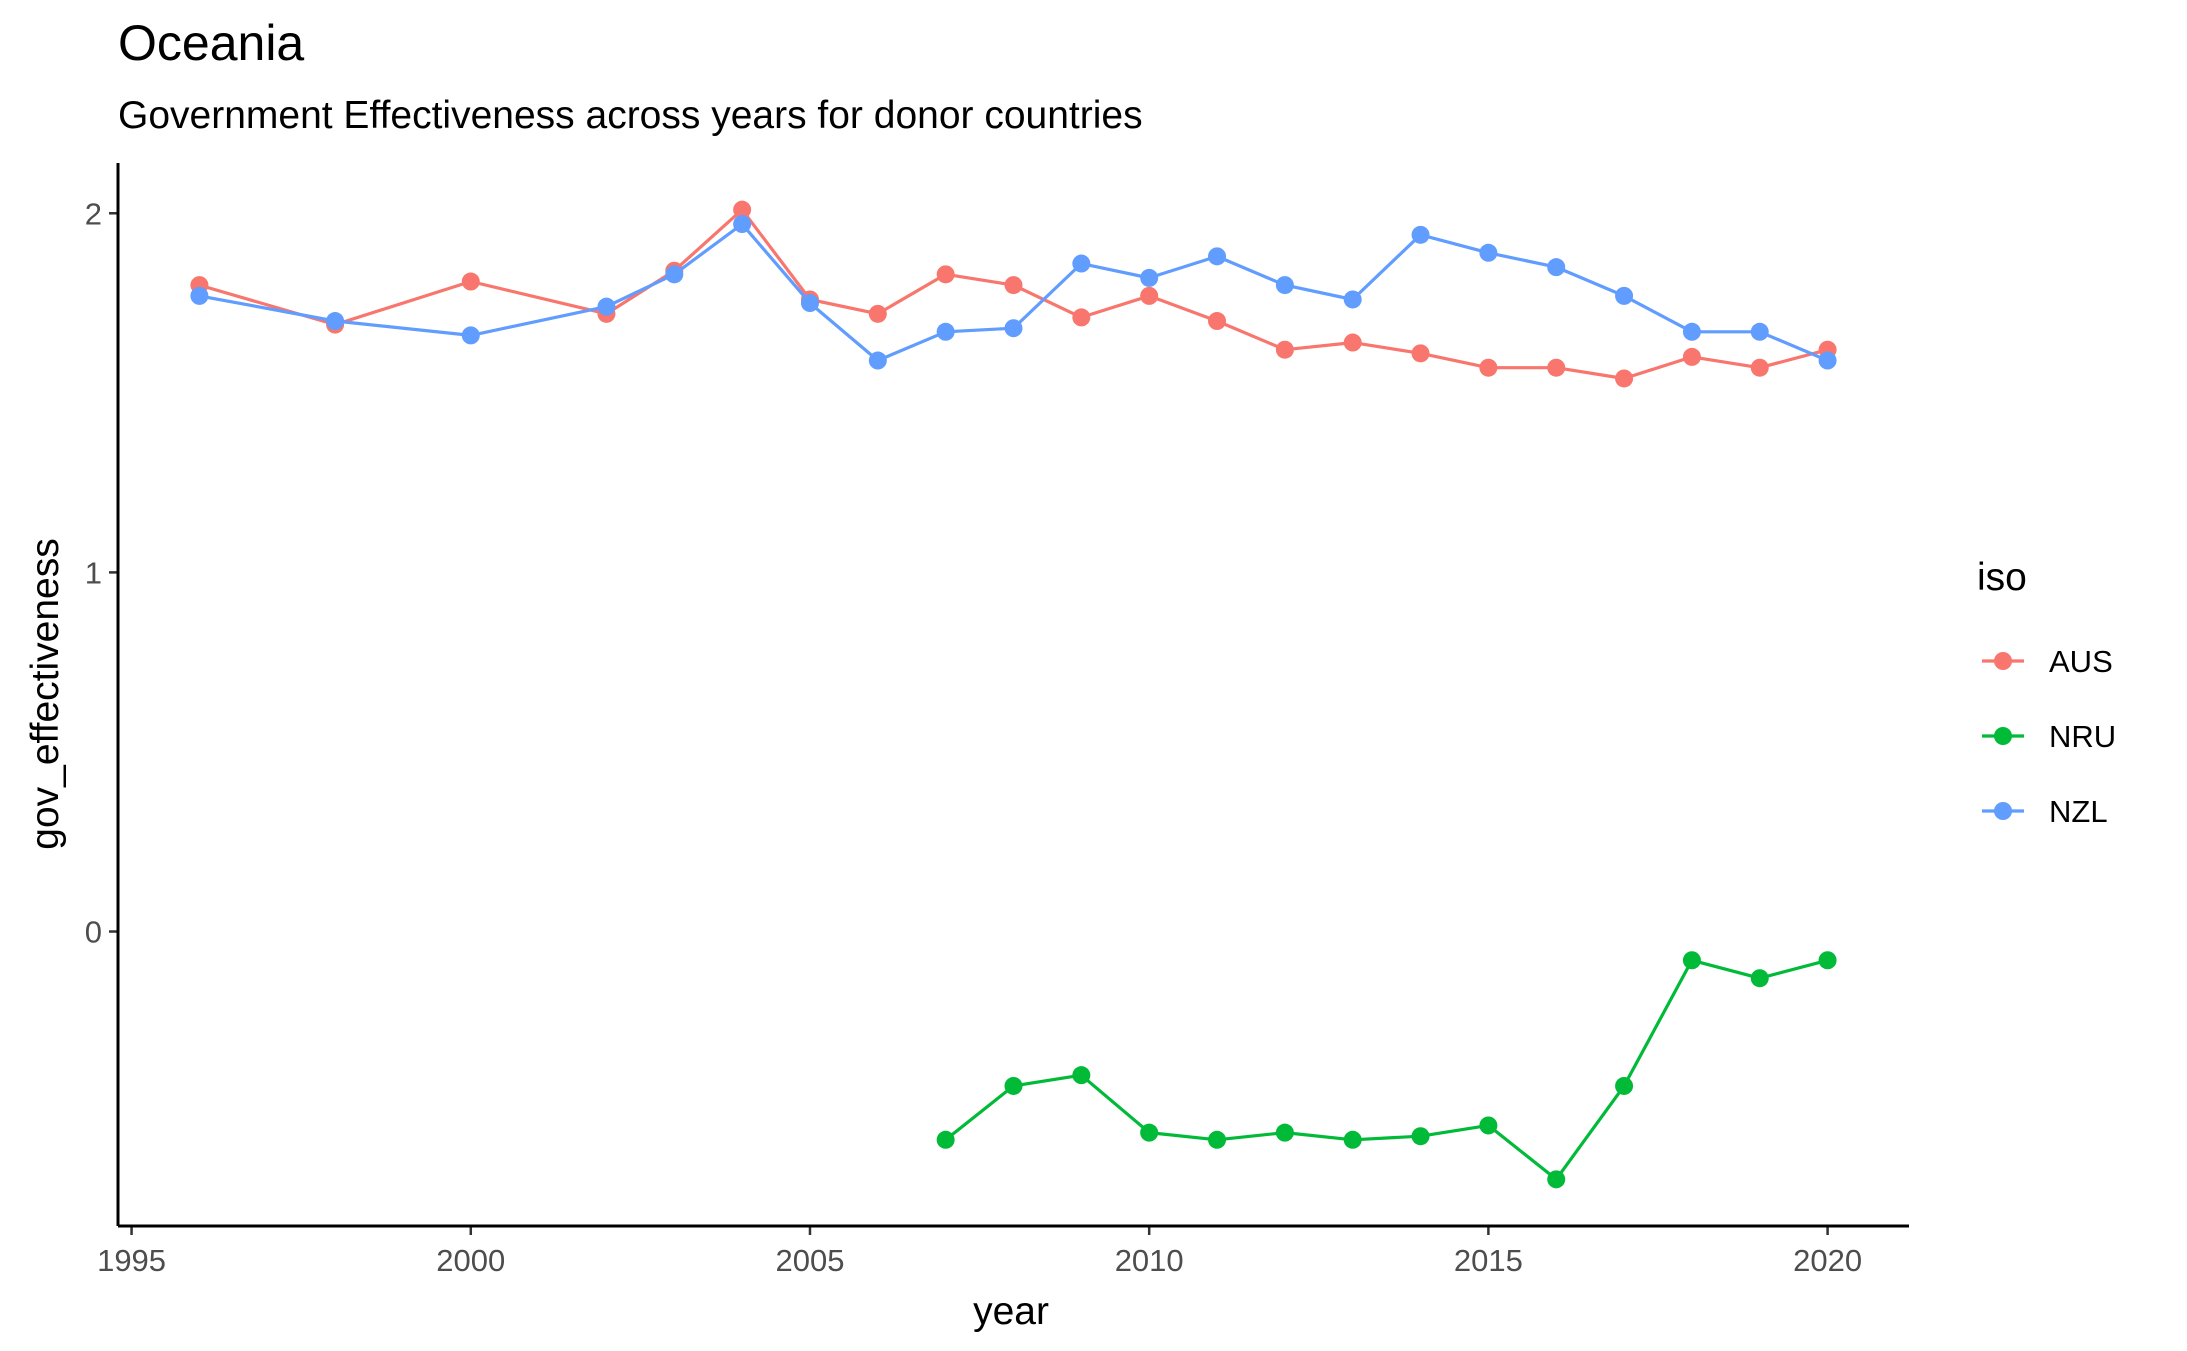 This screenshot has height=1351, width=2187. What do you see at coordinates (2078, 811) in the screenshot?
I see `legend-label: NZL` at bounding box center [2078, 811].